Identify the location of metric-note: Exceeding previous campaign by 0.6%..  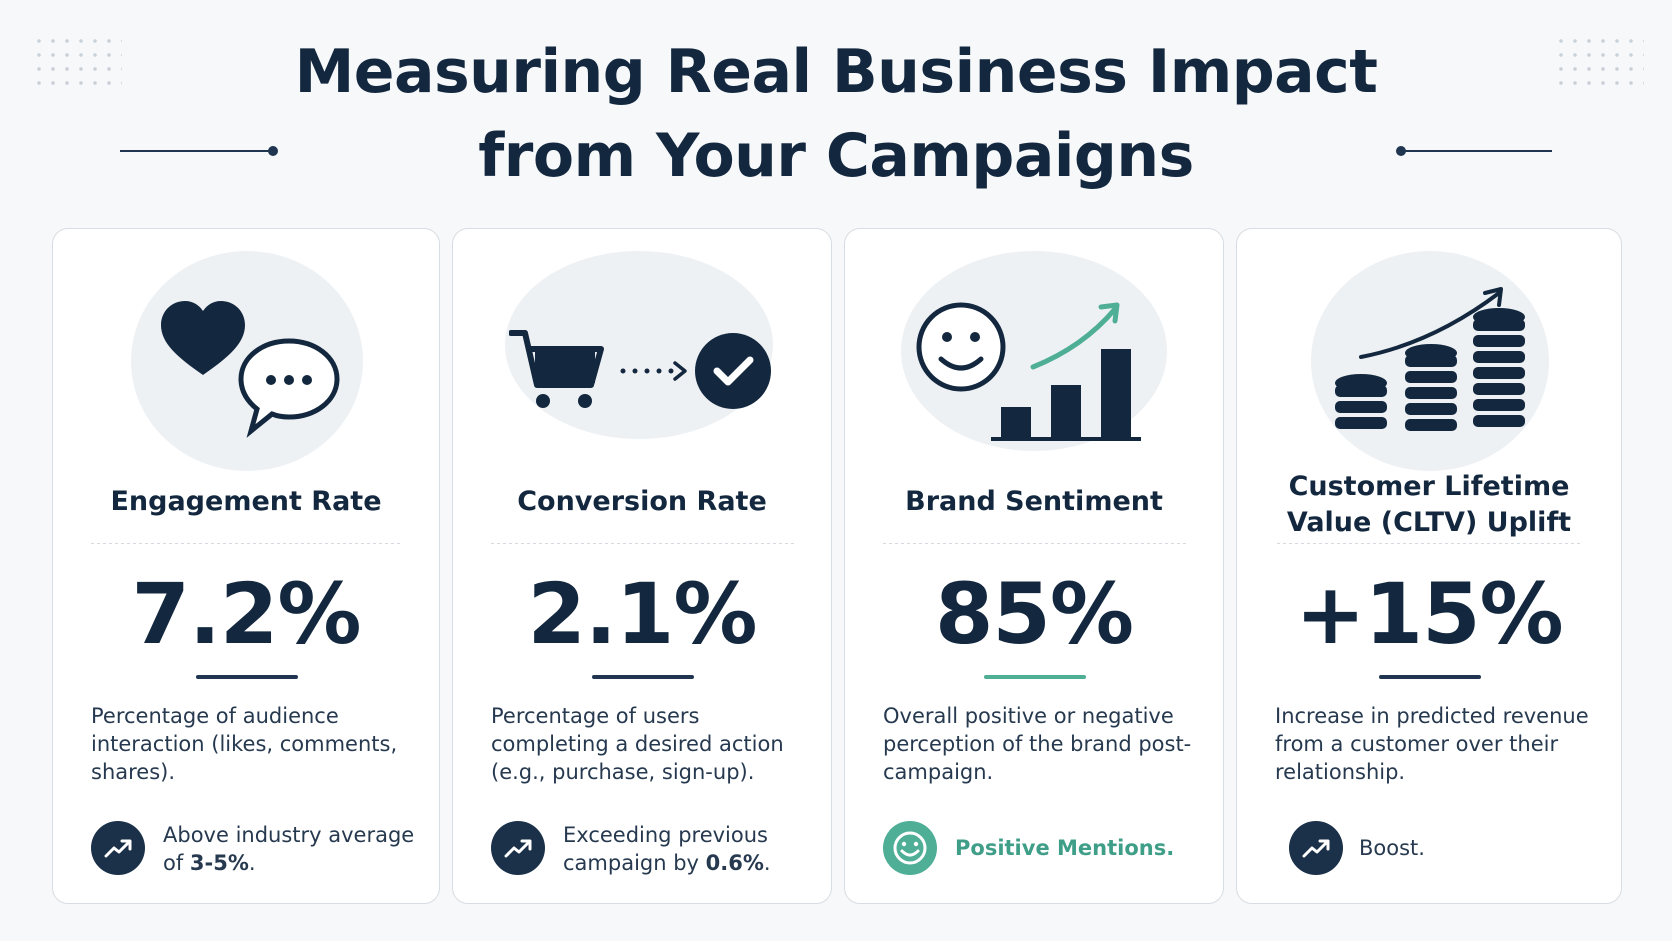
(688, 849).